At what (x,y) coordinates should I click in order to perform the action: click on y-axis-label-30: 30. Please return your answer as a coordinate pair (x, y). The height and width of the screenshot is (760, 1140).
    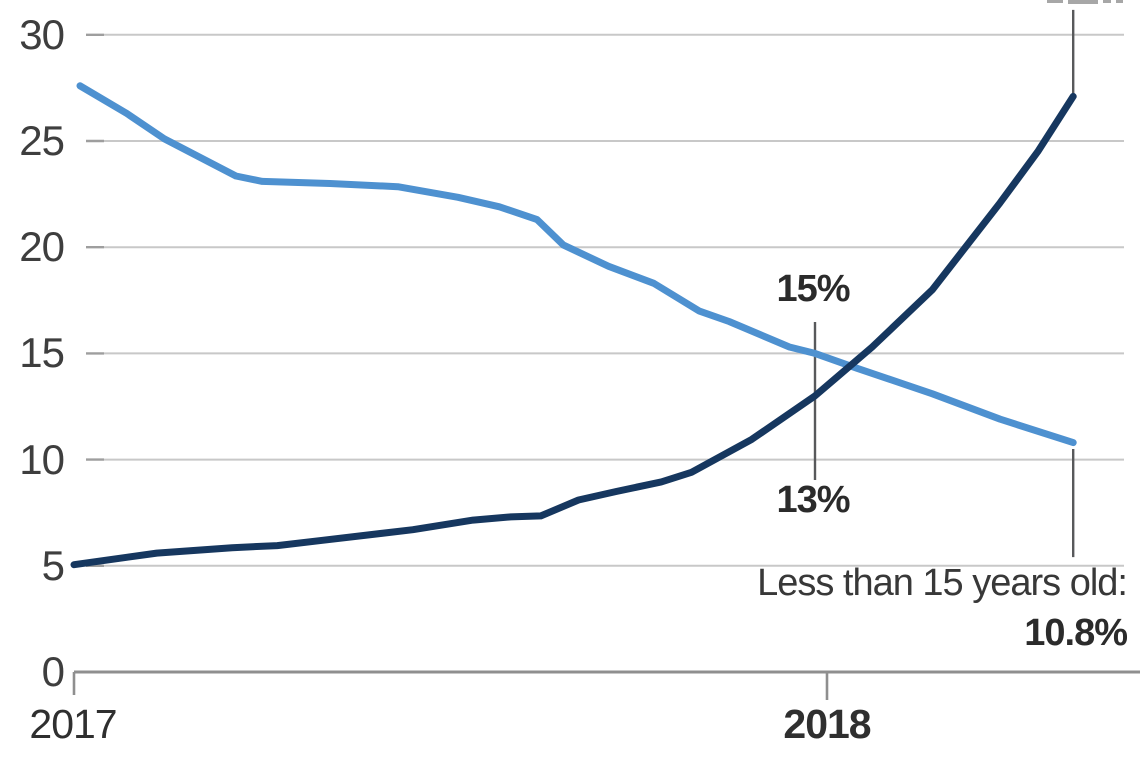
    Looking at the image, I should click on (42, 34).